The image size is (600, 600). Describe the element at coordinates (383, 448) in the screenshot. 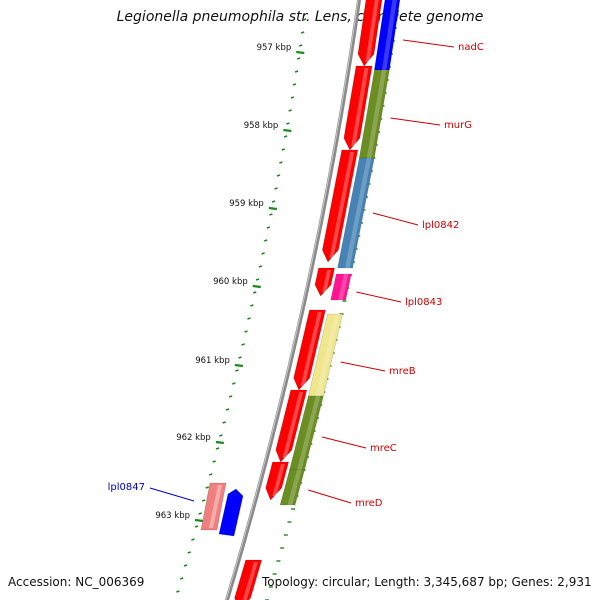

I see `gene-label: mreC` at that location.